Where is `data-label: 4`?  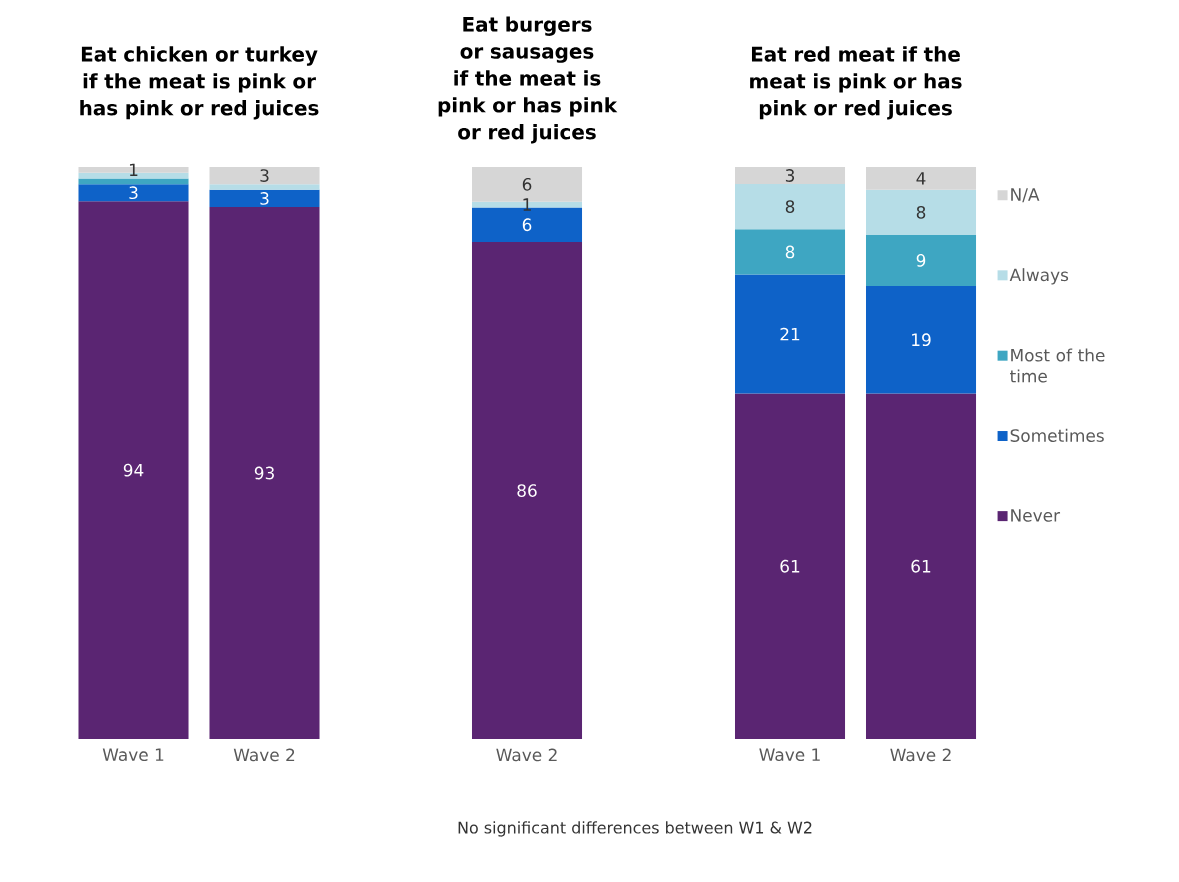
data-label: 4 is located at coordinates (921, 178).